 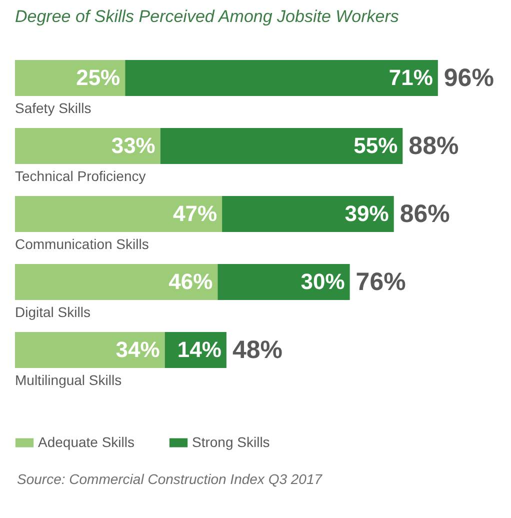 I want to click on total-label: 48%, so click(x=257, y=350).